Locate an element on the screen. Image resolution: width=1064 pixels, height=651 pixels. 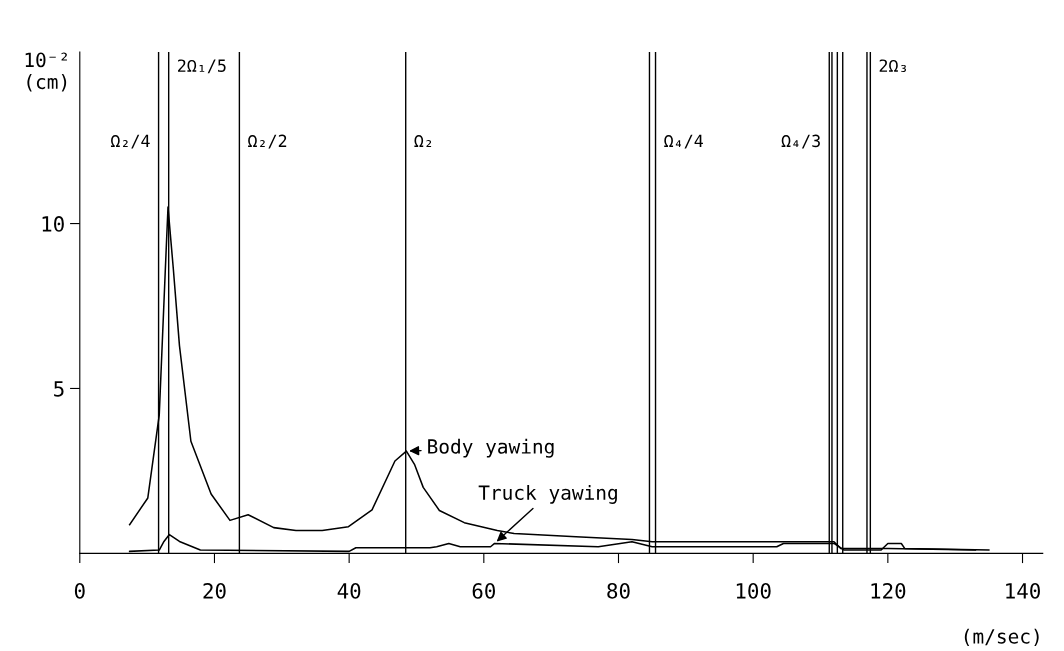
ref-line-label: 2Ω₃ is located at coordinates (893, 65).